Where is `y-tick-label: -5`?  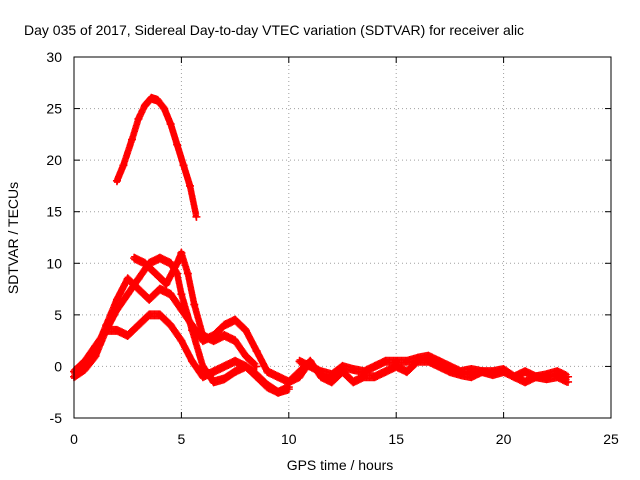
y-tick-label: -5 is located at coordinates (56, 418).